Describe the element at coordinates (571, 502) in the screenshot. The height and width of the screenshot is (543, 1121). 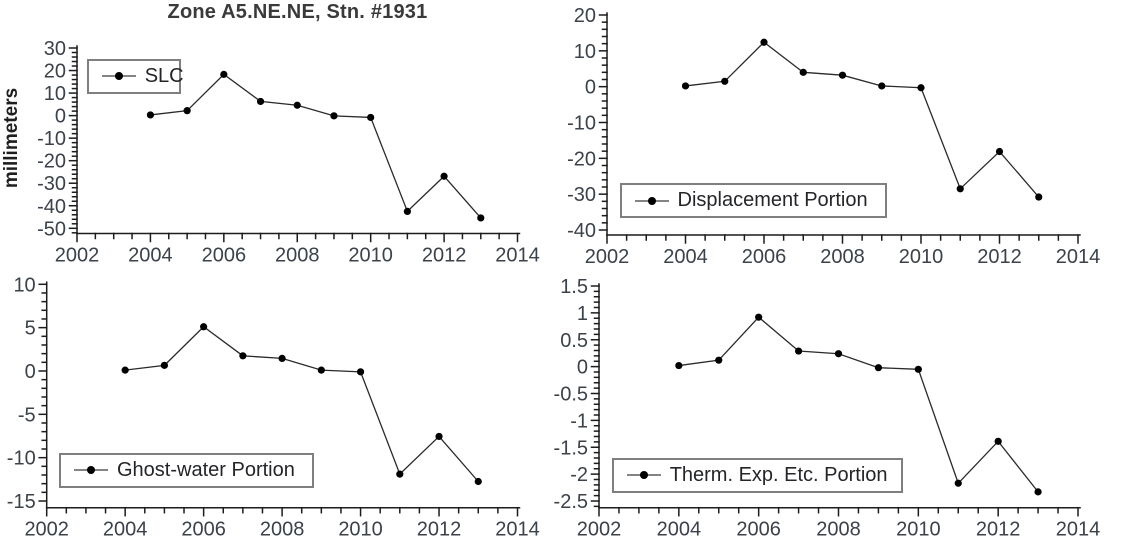
I see `svg-text: -2.5` at that location.